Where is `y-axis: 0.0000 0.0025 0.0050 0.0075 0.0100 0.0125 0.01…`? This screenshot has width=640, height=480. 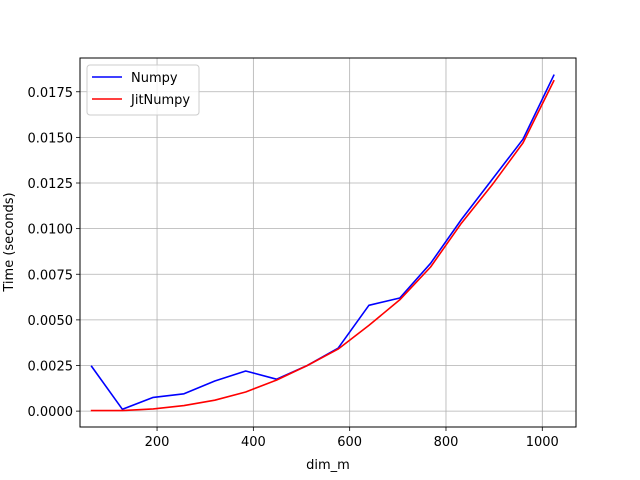 y-axis: 0.0000 0.0025 0.0050 0.0075 0.0100 0.0125 0.01… is located at coordinates (54, 253).